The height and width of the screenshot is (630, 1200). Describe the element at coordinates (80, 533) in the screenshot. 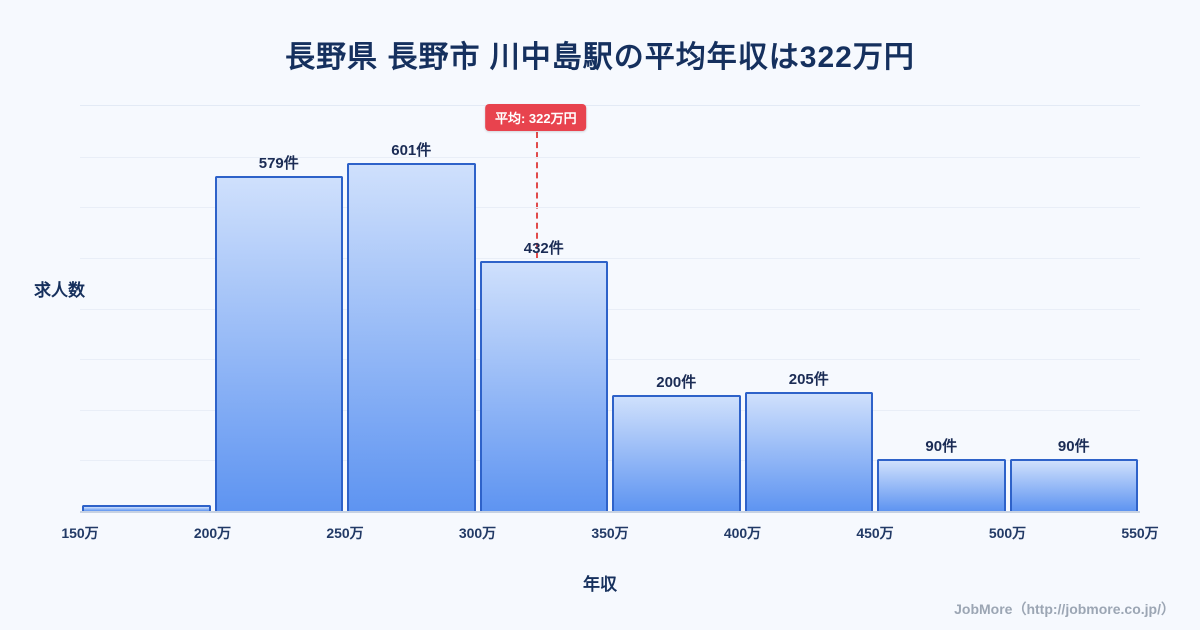

I see `x-tick-label: 150万` at that location.